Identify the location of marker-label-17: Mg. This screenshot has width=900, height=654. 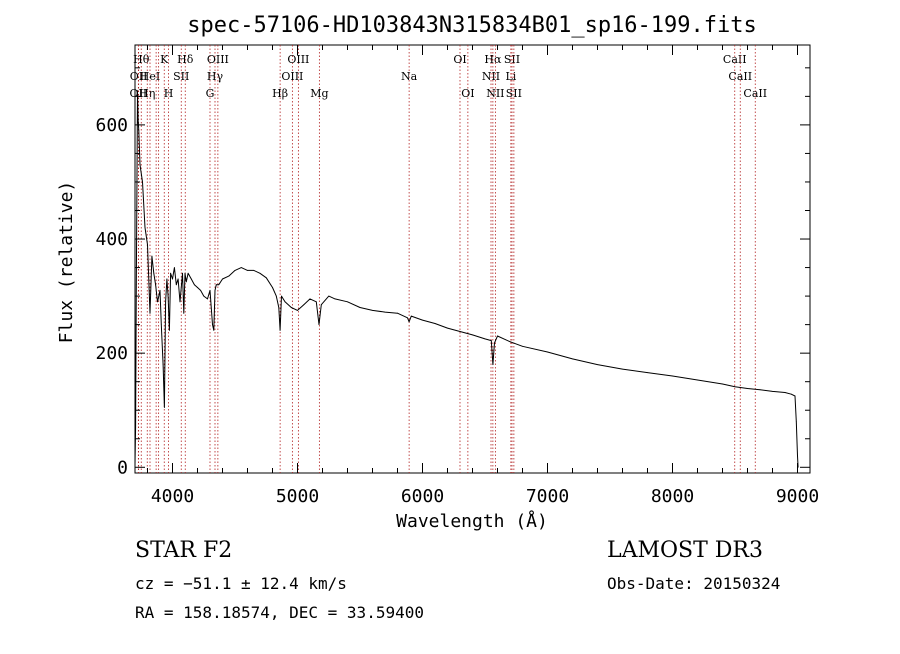
(319, 93).